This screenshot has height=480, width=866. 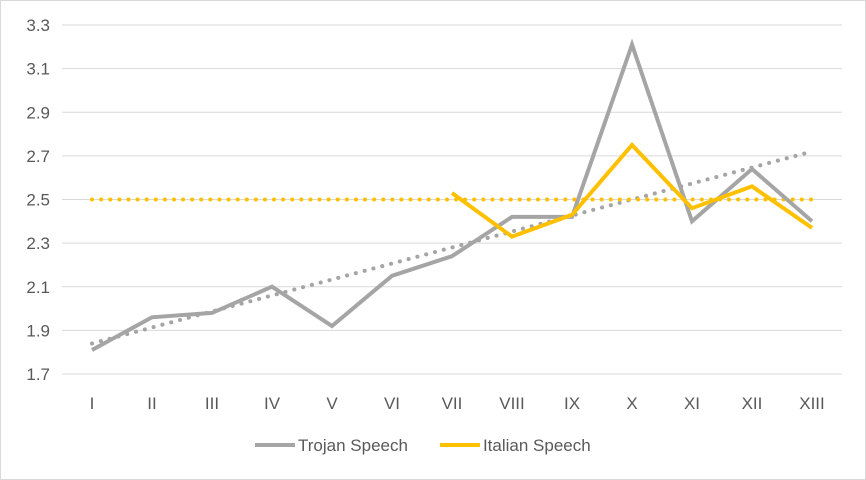 What do you see at coordinates (38, 287) in the screenshot?
I see `y-tick-label: 2.1` at bounding box center [38, 287].